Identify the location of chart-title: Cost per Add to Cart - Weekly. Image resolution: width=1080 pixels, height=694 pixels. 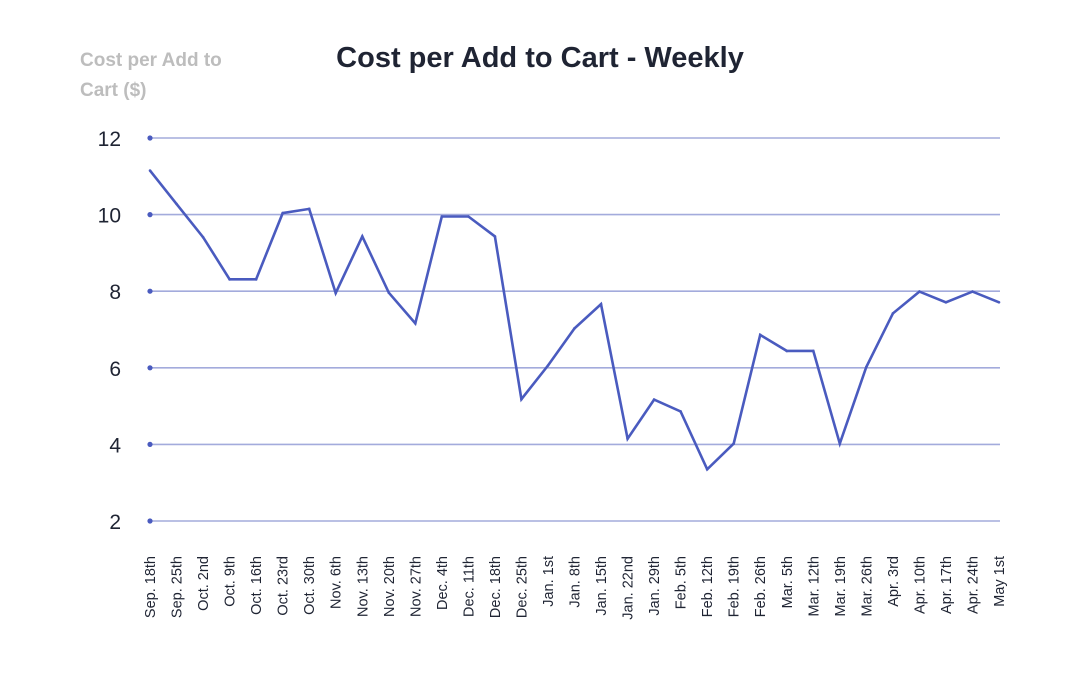
(540, 58).